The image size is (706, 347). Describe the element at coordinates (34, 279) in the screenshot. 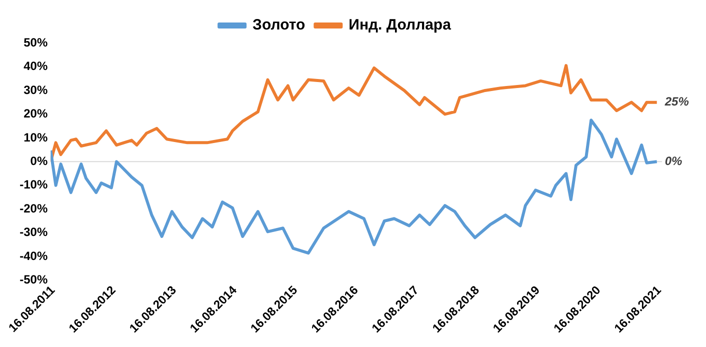

I see `y-tick-label: -50%` at that location.